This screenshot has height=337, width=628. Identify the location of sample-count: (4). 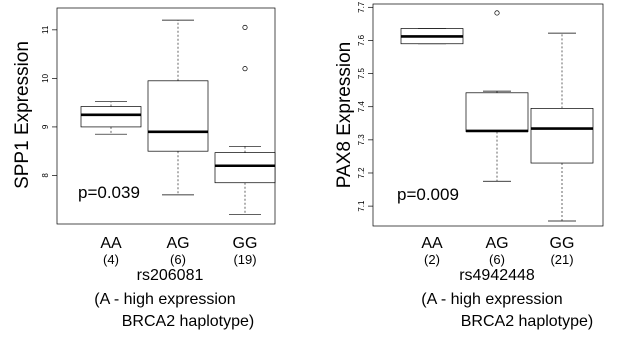
(111, 259).